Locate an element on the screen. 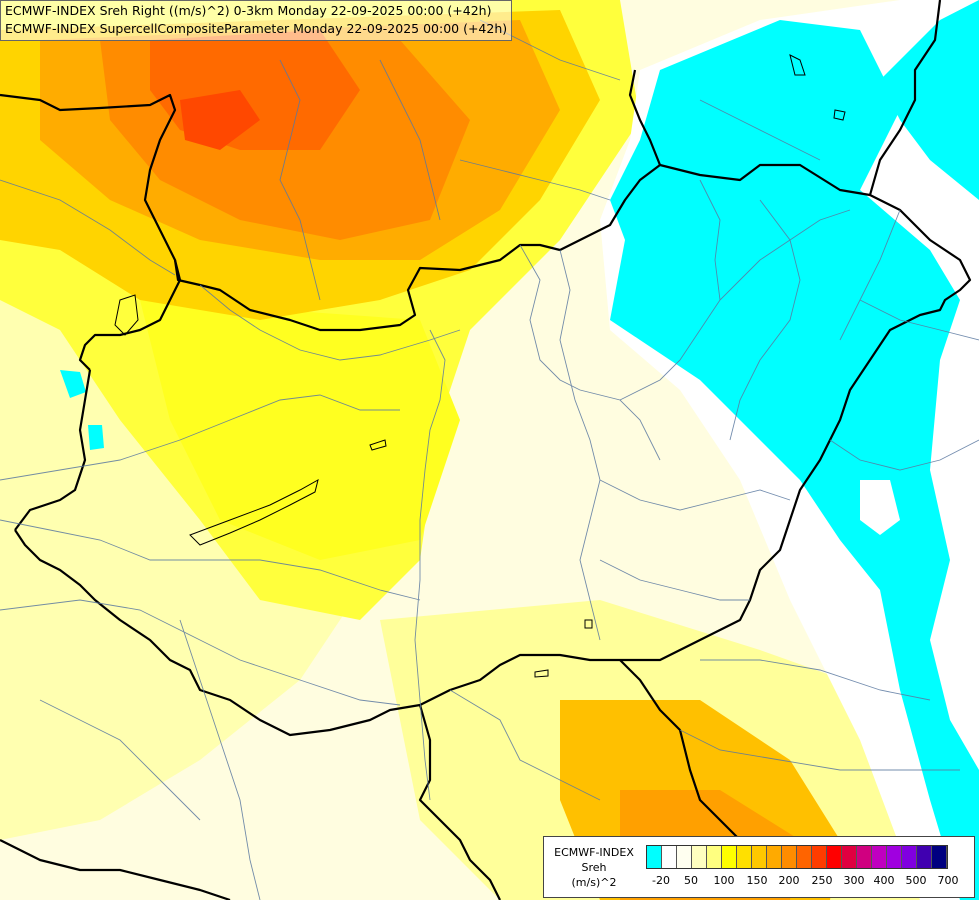  legend-tick-label: 100 is located at coordinates (724, 880).